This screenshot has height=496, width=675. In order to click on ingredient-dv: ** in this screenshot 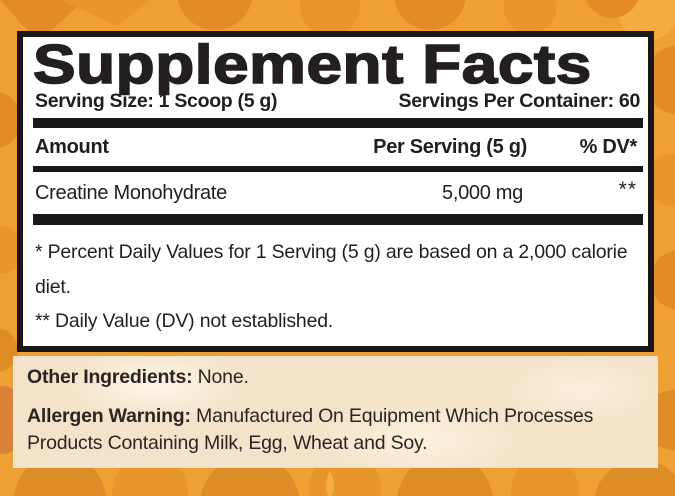, I will do `click(627, 189)`.